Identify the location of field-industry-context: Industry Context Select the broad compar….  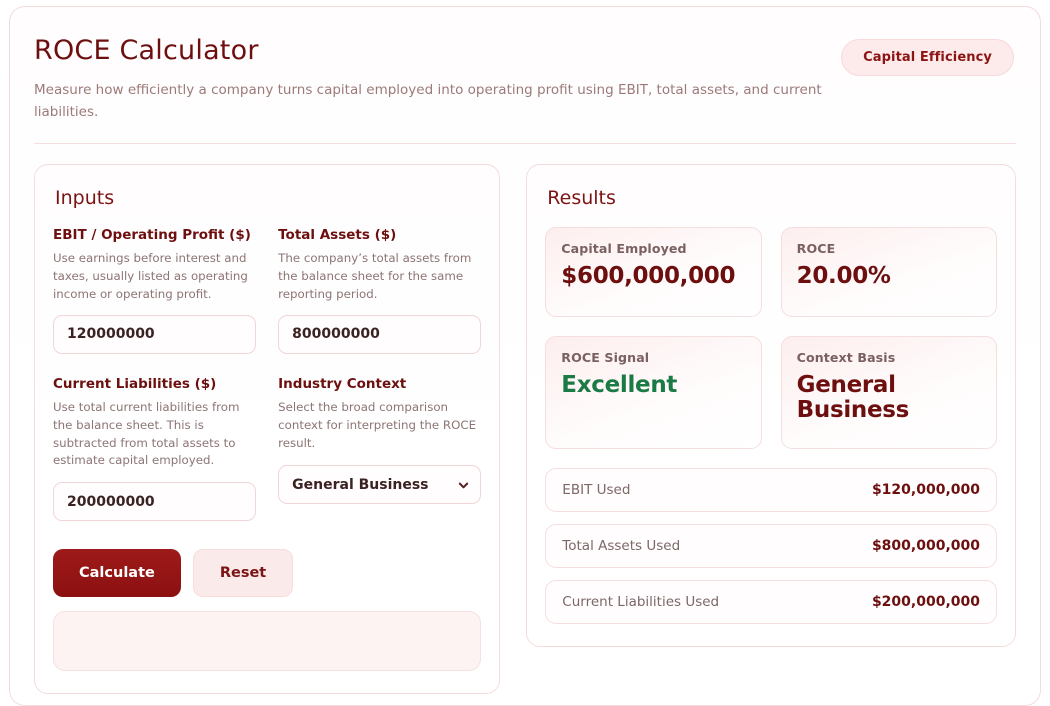
(380, 450).